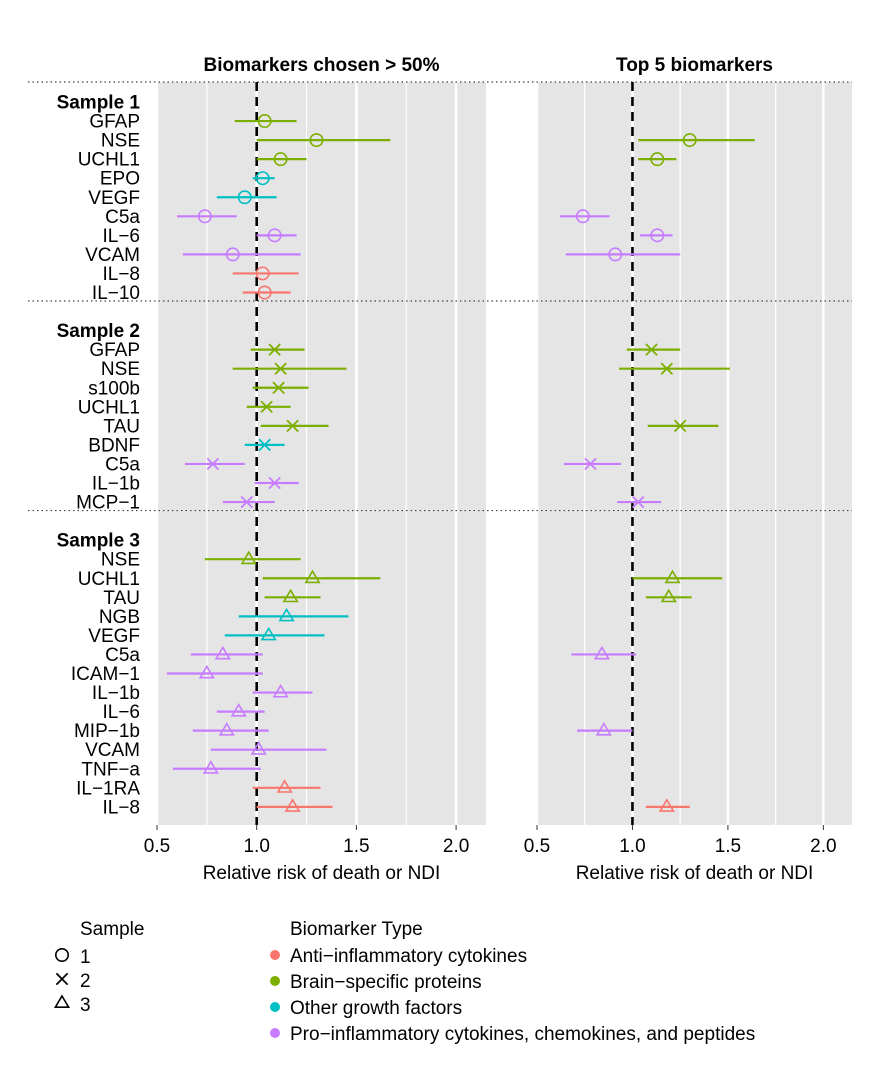  I want to click on biomarker-label: UCHL1, so click(109, 579).